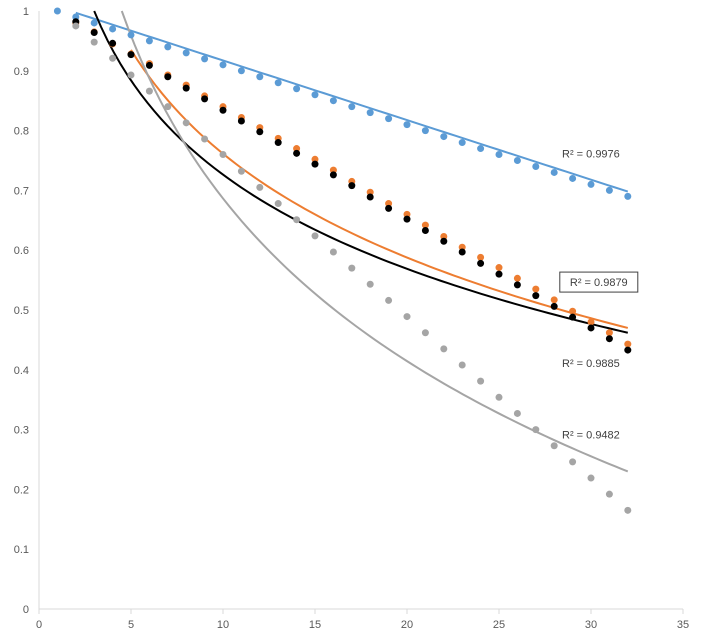 This screenshot has width=704, height=644. Describe the element at coordinates (315, 625) in the screenshot. I see `x-tick-label: 15` at that location.